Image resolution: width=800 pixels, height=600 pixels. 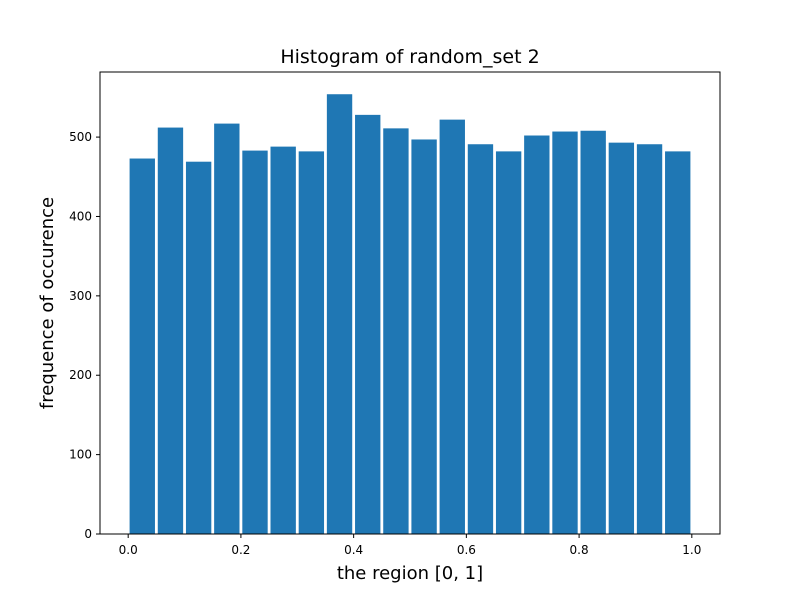 I want to click on y-axis-label: frequence of occurence, so click(x=47, y=303).